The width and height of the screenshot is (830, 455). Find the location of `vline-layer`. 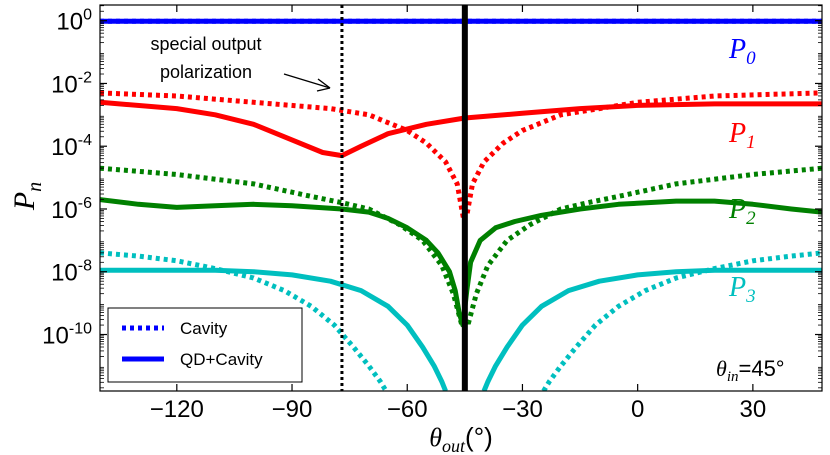

vline-layer is located at coordinates (404, 198).